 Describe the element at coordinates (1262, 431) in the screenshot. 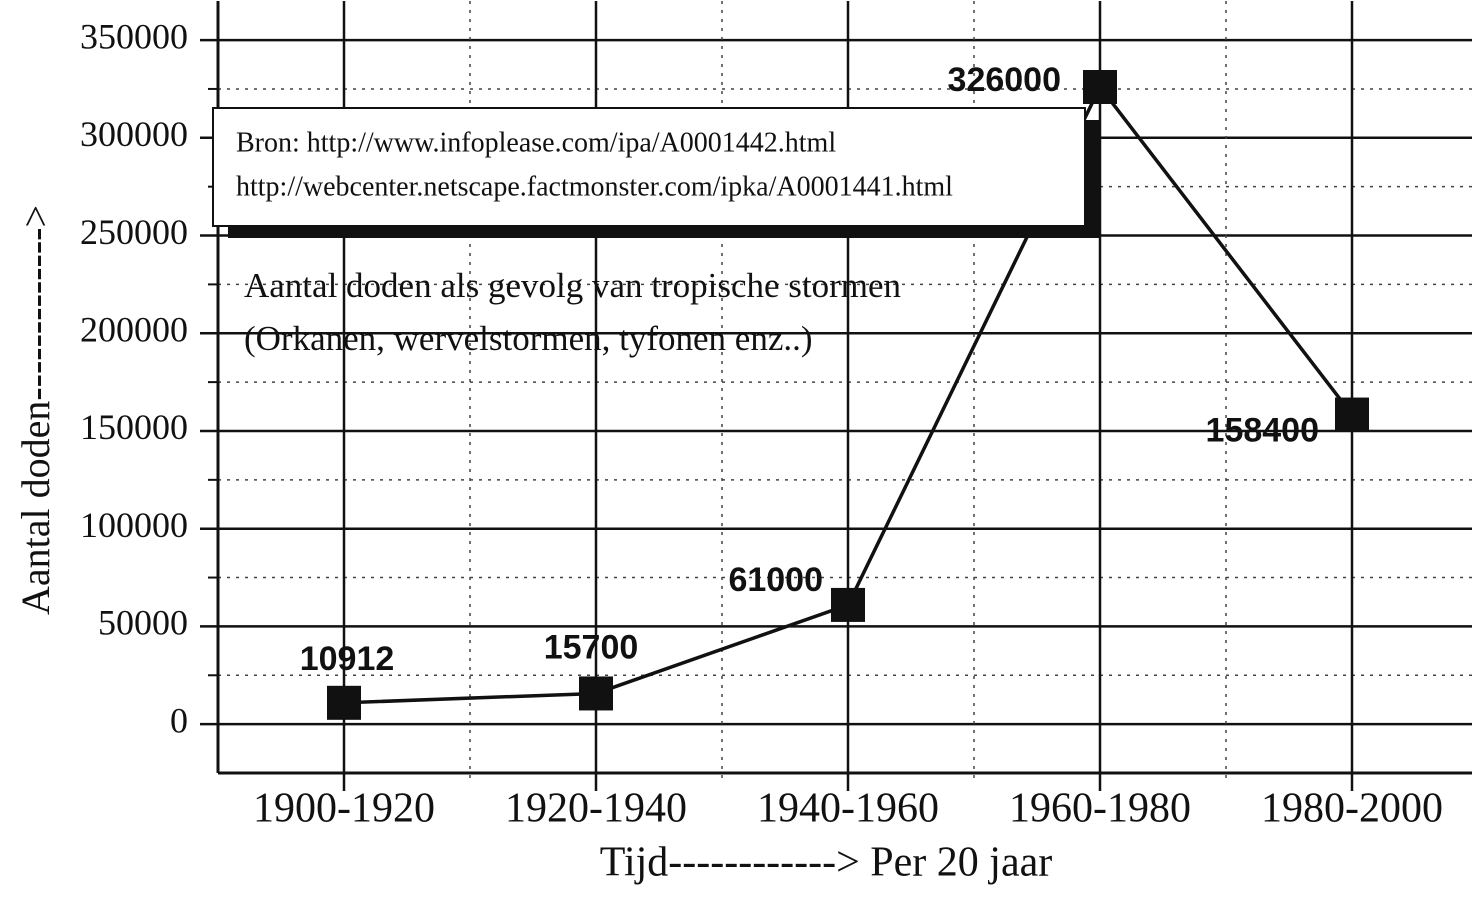

I see `data-label: 158400` at that location.